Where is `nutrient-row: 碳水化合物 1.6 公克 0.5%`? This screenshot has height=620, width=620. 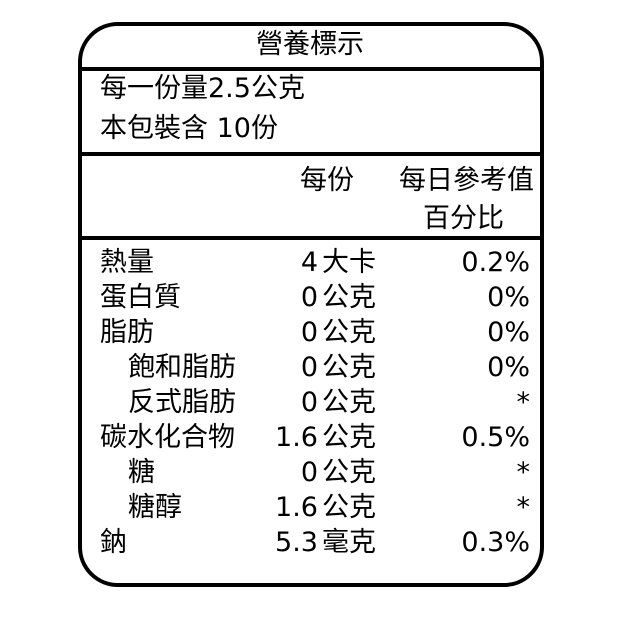 nutrient-row: 碳水化合物 1.6 公克 0.5% is located at coordinates (310, 437).